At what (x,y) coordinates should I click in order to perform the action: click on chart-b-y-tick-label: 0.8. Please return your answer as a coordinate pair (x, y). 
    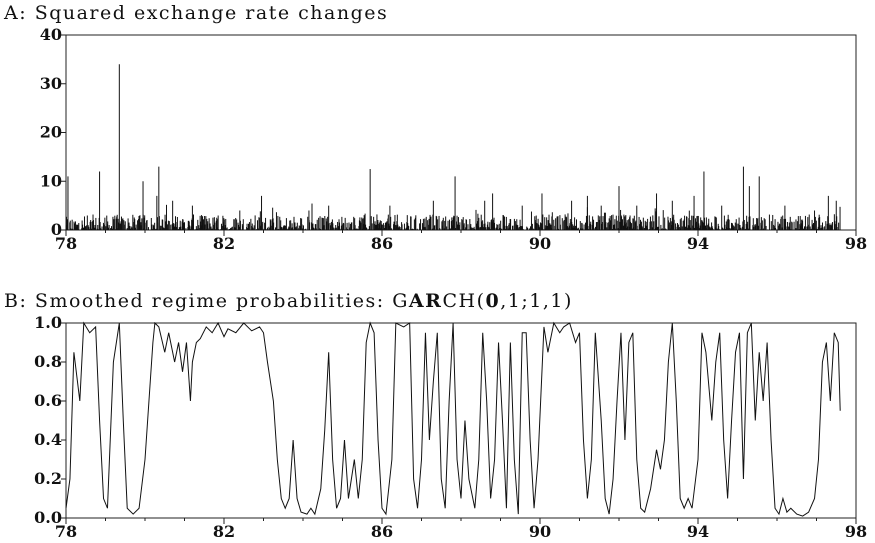
    Looking at the image, I should click on (48, 361).